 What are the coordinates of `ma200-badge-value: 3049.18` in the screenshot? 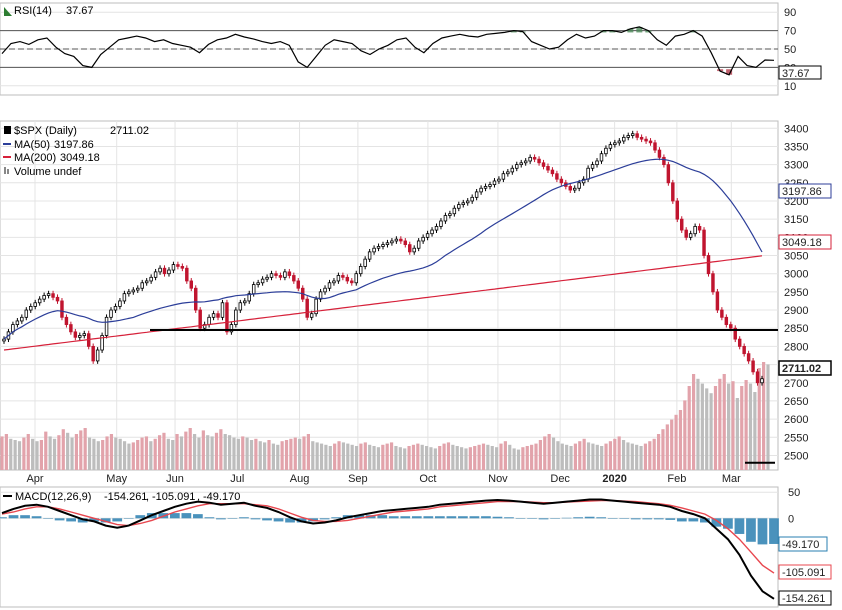 It's located at (802, 243).